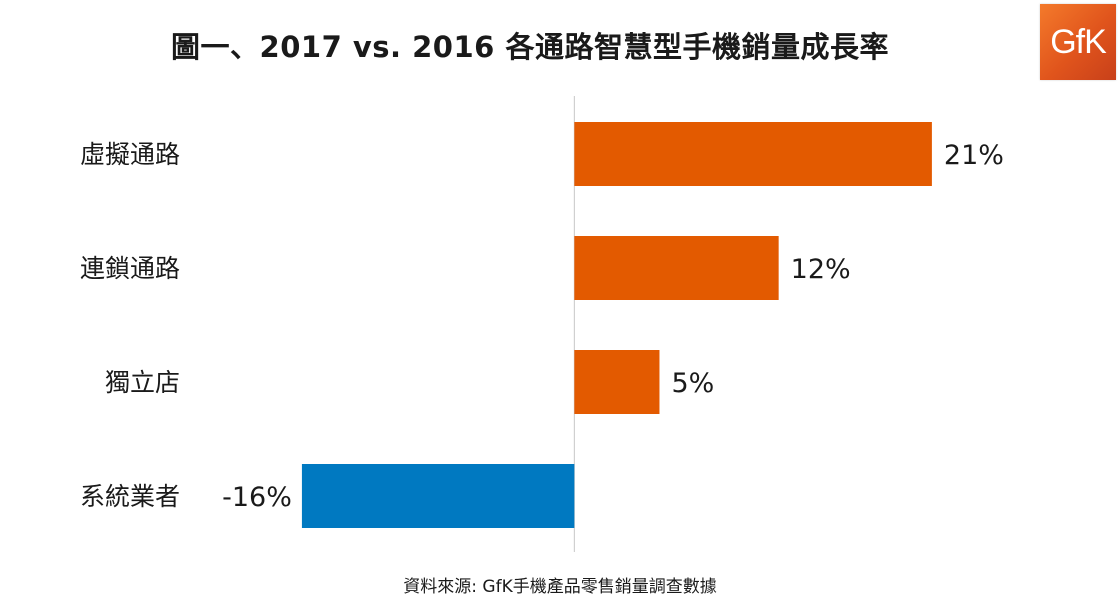 Image resolution: width=1120 pixels, height=613 pixels. I want to click on source-note: 資料來源: GfK手機產品零售銷量調查數據, so click(560, 587).